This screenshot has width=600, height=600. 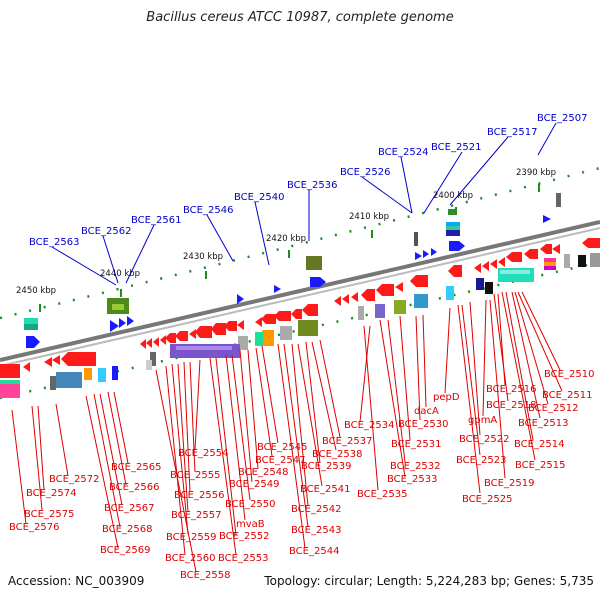 I want to click on gene-label: BCE_2511, so click(x=567, y=395).